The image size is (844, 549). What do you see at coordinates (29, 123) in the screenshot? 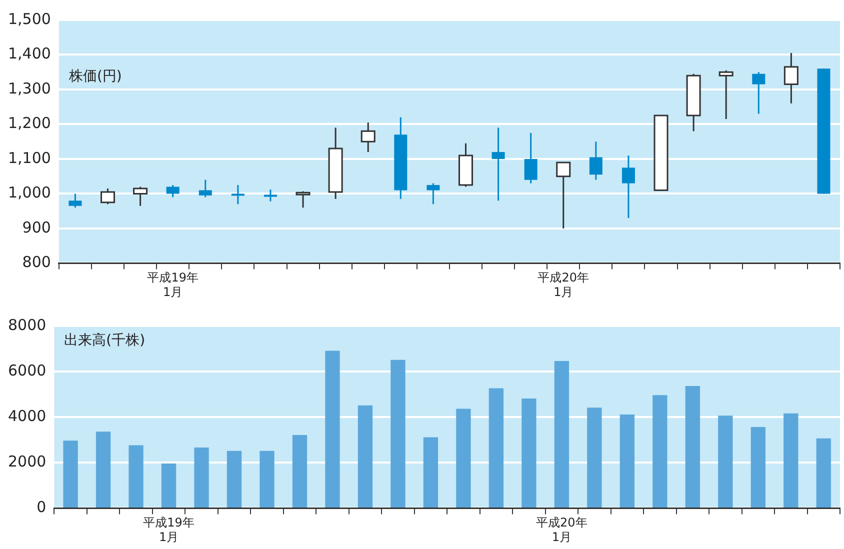
I see `y-tick-label: 1,200` at bounding box center [29, 123].